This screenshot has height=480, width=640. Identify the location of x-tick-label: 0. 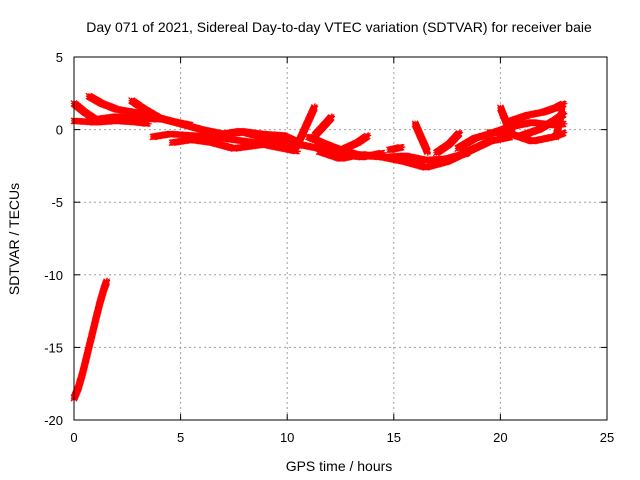
(73, 437).